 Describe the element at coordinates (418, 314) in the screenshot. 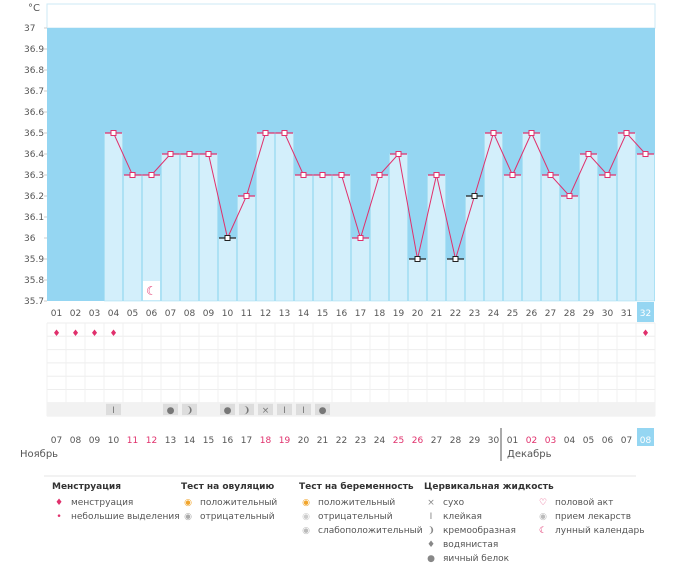

I see `cycle-day-label: 20` at that location.